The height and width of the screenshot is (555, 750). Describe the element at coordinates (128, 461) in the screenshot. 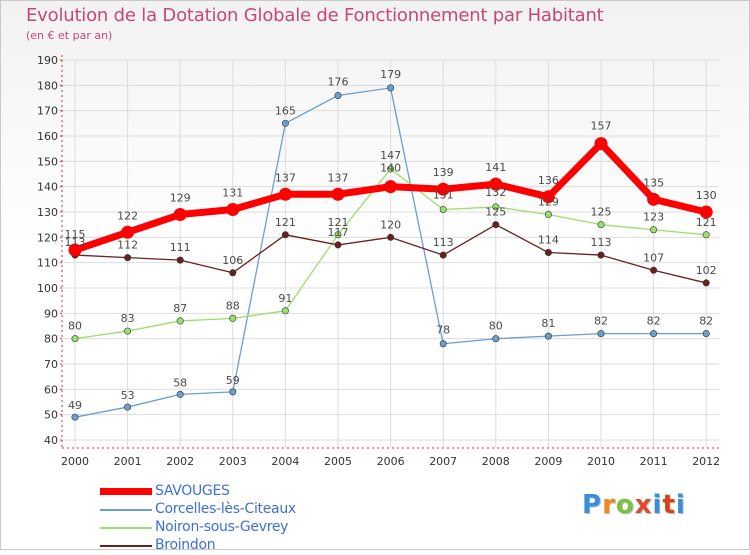

I see `x-tick-label: 2001` at that location.